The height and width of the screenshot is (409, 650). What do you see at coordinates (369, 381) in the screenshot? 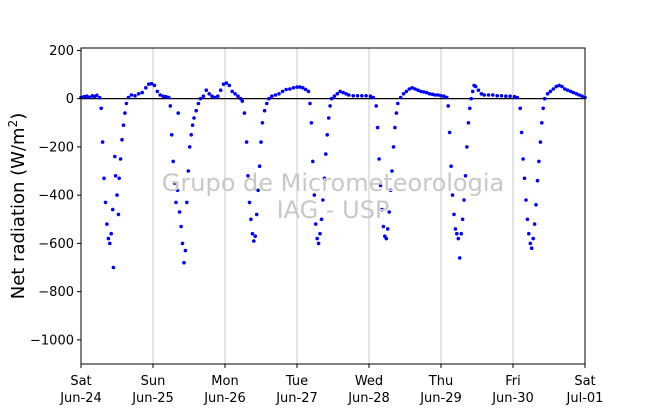
I see `x-tick-day: Wed` at bounding box center [369, 381].